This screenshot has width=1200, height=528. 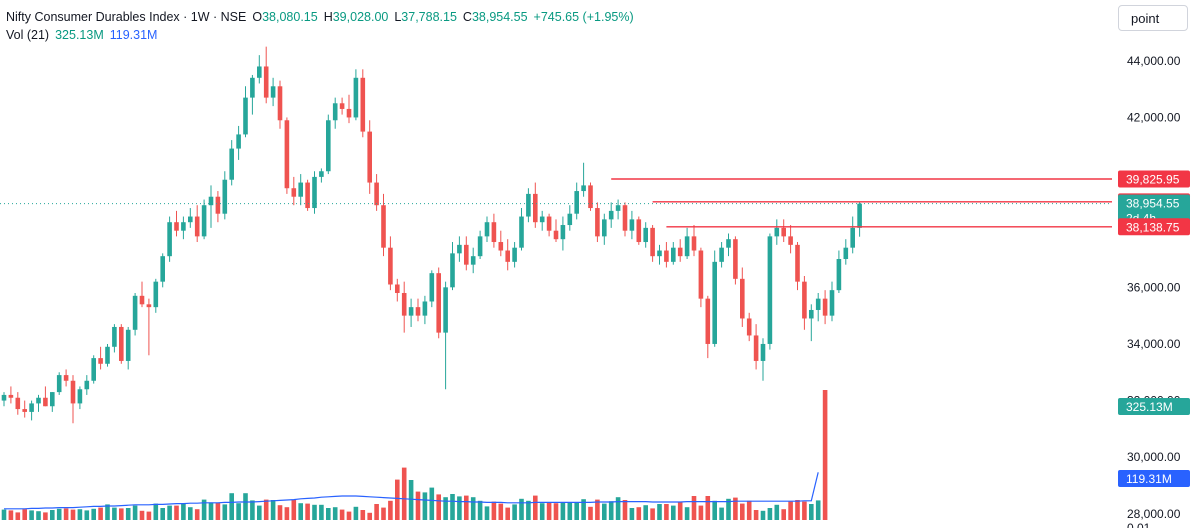 What do you see at coordinates (126, 17) in the screenshot?
I see `symbol-title: Nifty Consumer Durables Index · 1W · NSE` at bounding box center [126, 17].